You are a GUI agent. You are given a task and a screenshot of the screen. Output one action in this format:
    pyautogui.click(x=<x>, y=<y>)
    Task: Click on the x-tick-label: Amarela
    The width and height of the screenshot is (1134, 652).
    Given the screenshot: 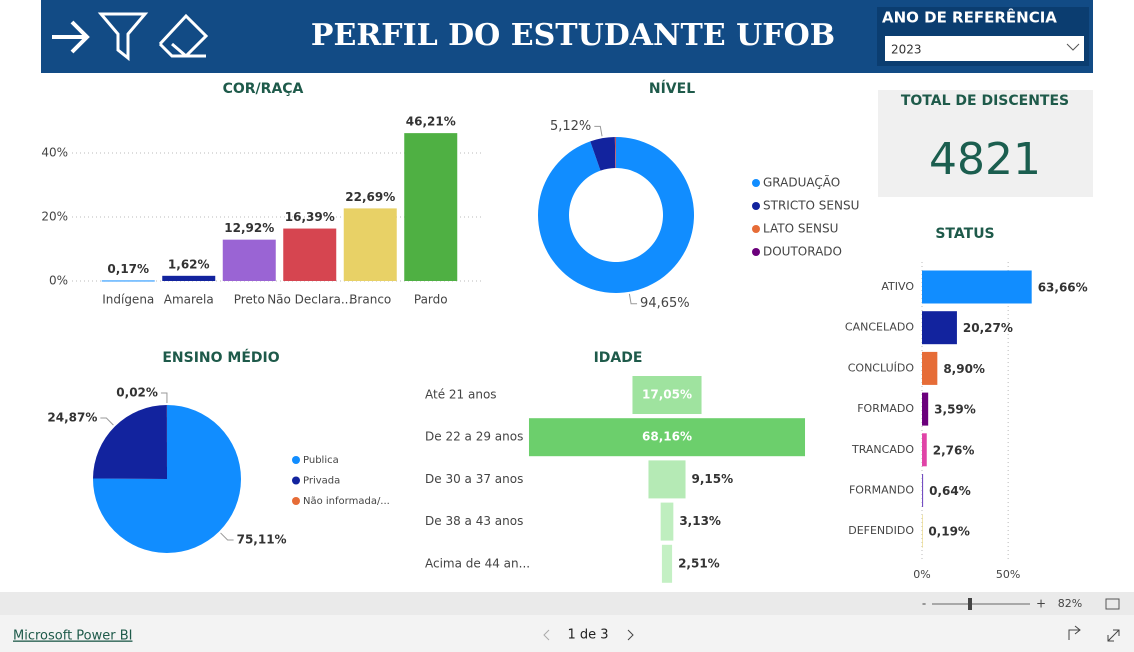 What is the action you would take?
    pyautogui.click(x=189, y=300)
    